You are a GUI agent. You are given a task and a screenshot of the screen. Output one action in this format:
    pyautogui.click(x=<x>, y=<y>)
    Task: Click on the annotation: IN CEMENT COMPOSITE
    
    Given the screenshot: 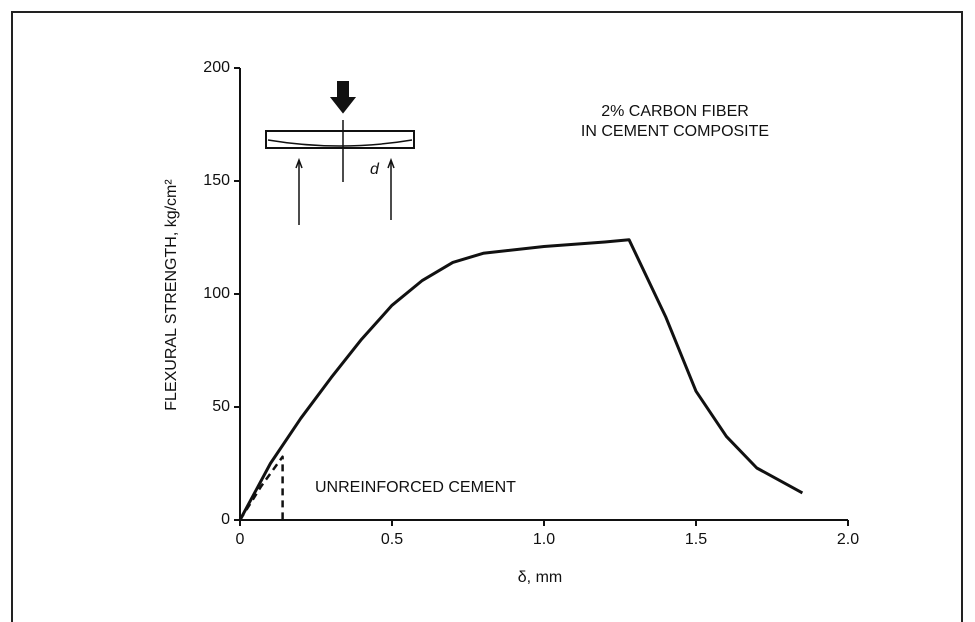 What is the action you would take?
    pyautogui.click(x=675, y=131)
    